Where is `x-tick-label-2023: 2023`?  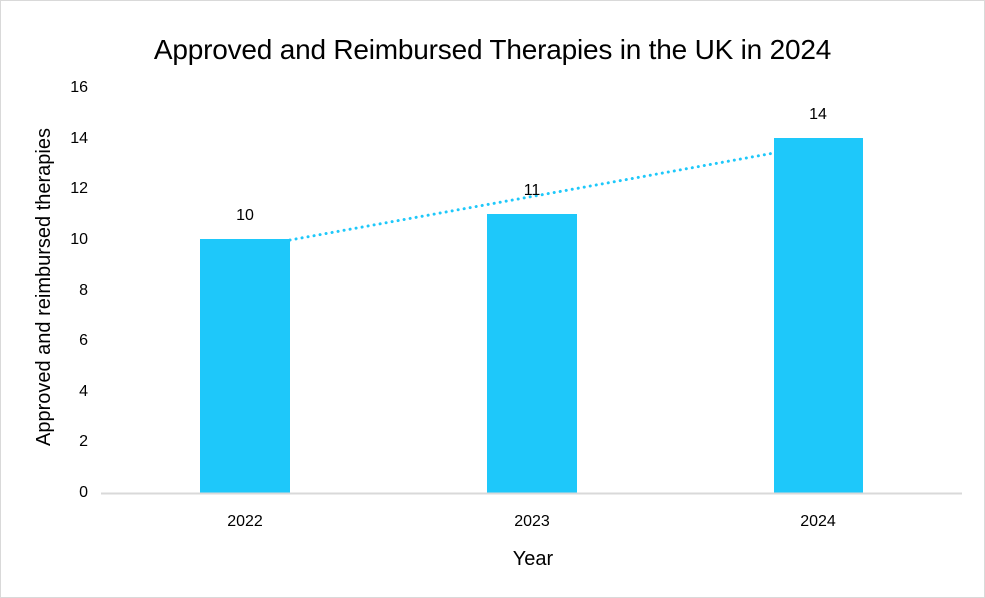
x-tick-label-2023: 2023 is located at coordinates (532, 521).